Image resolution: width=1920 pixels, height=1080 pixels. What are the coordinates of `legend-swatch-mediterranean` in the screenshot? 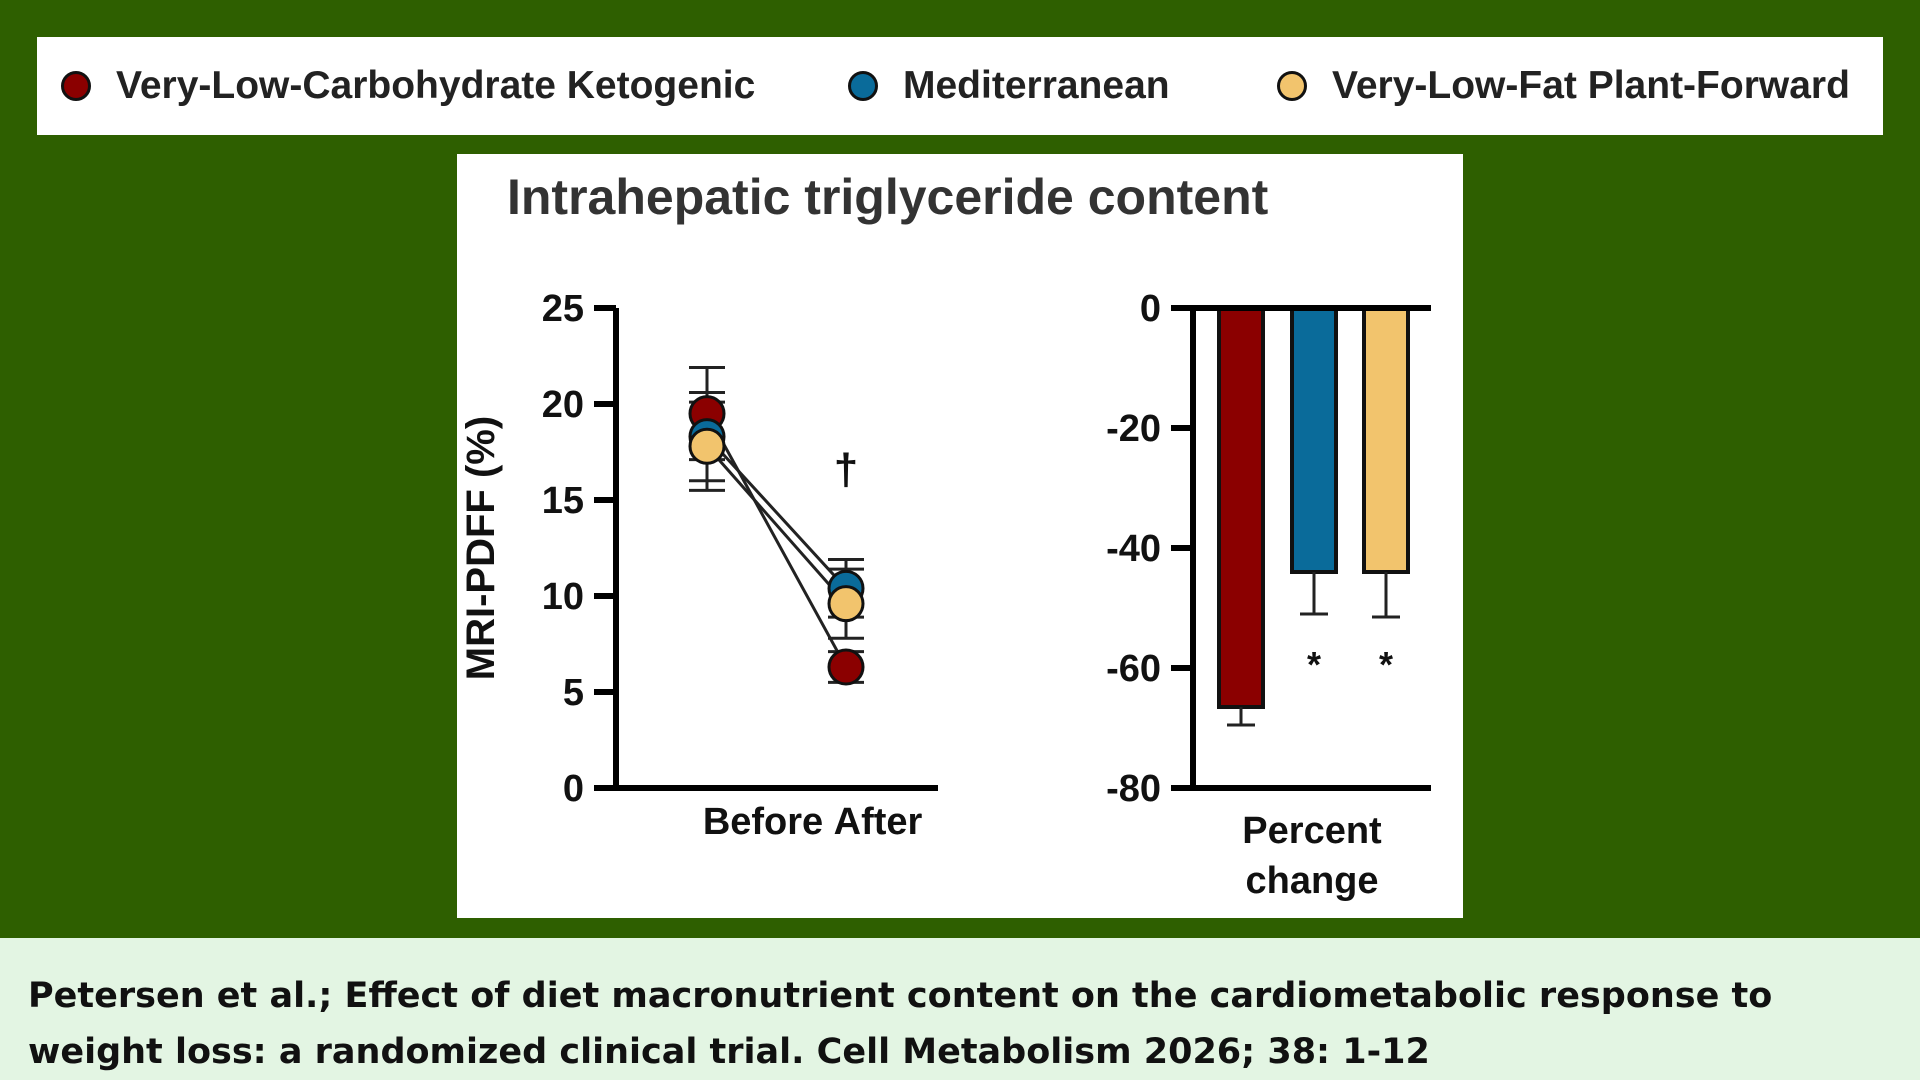 It's located at (863, 86).